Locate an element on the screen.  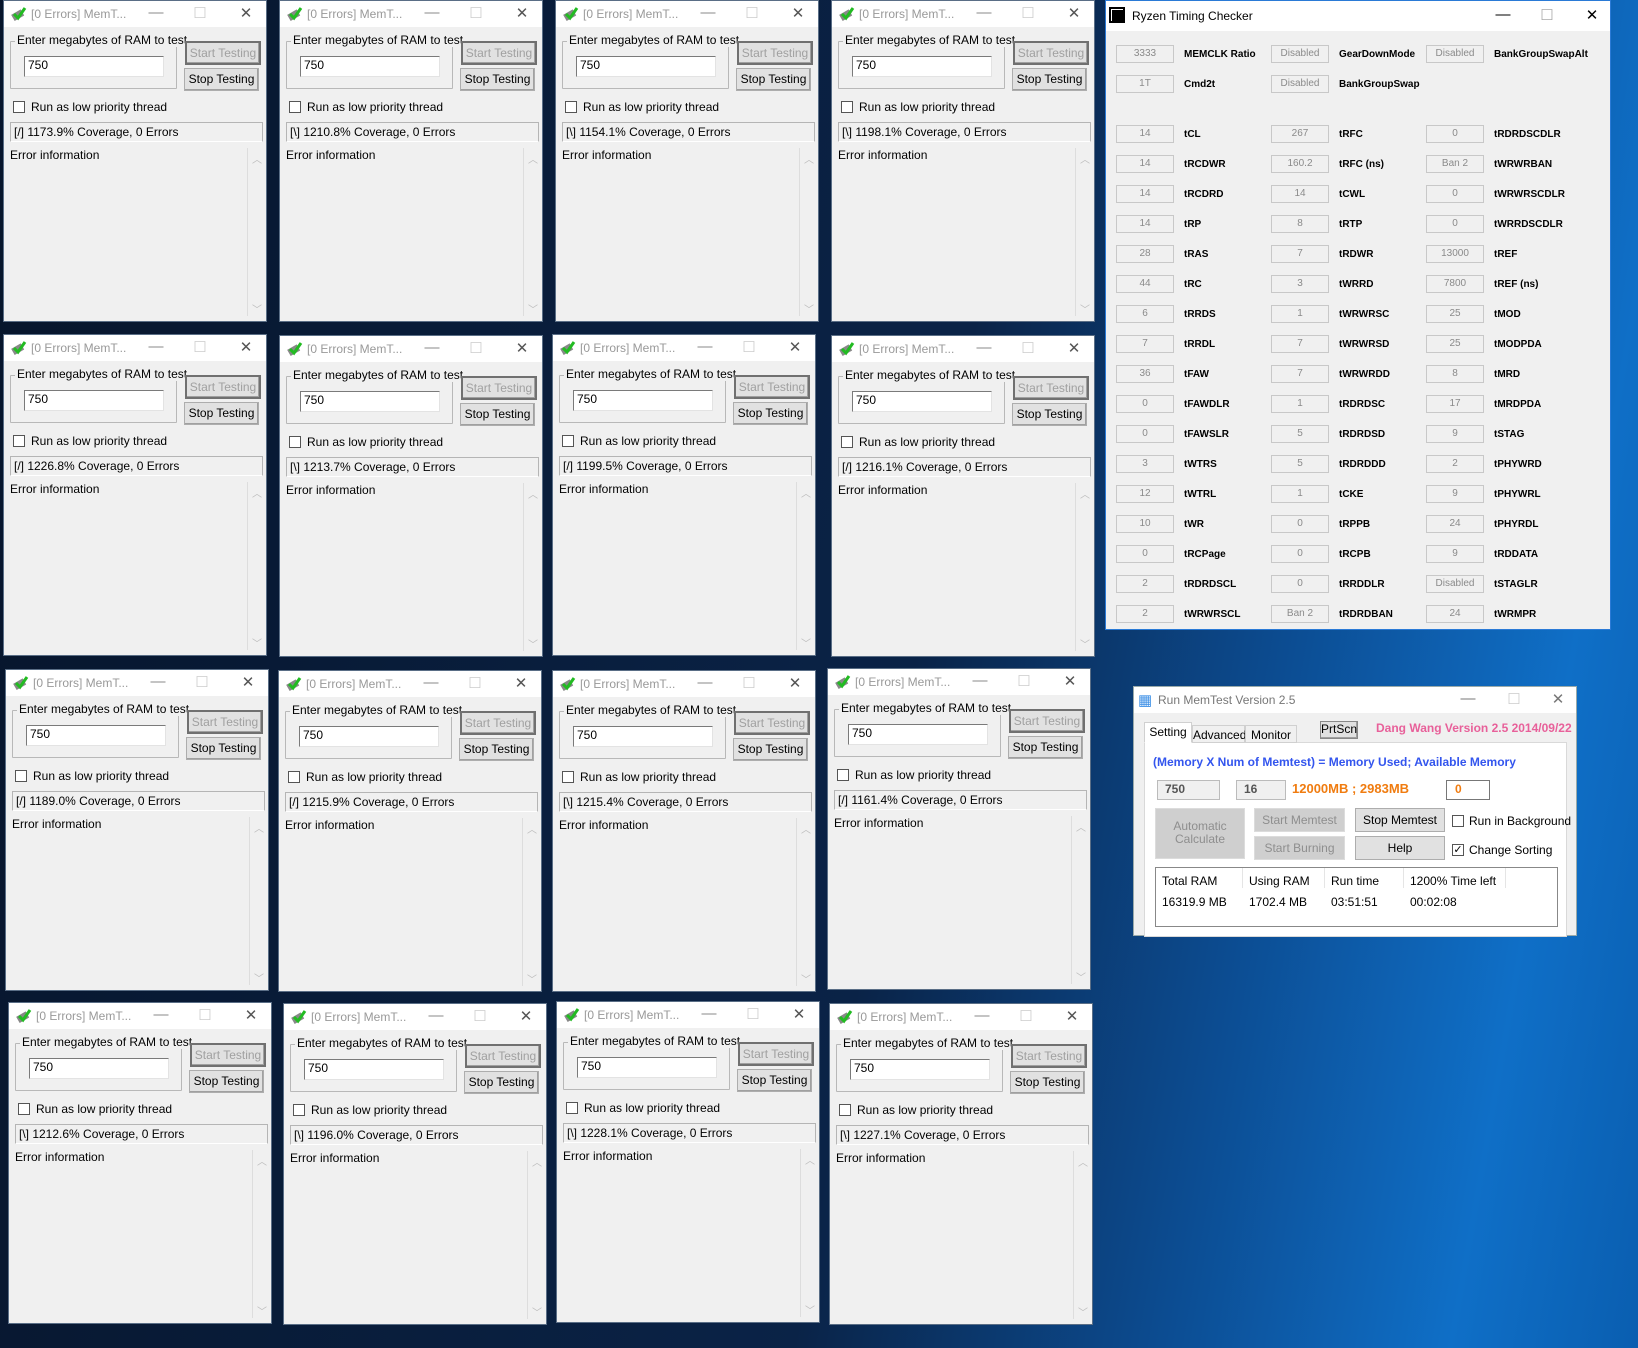
start-memtest-button: Start Memtest is located at coordinates (1299, 820).